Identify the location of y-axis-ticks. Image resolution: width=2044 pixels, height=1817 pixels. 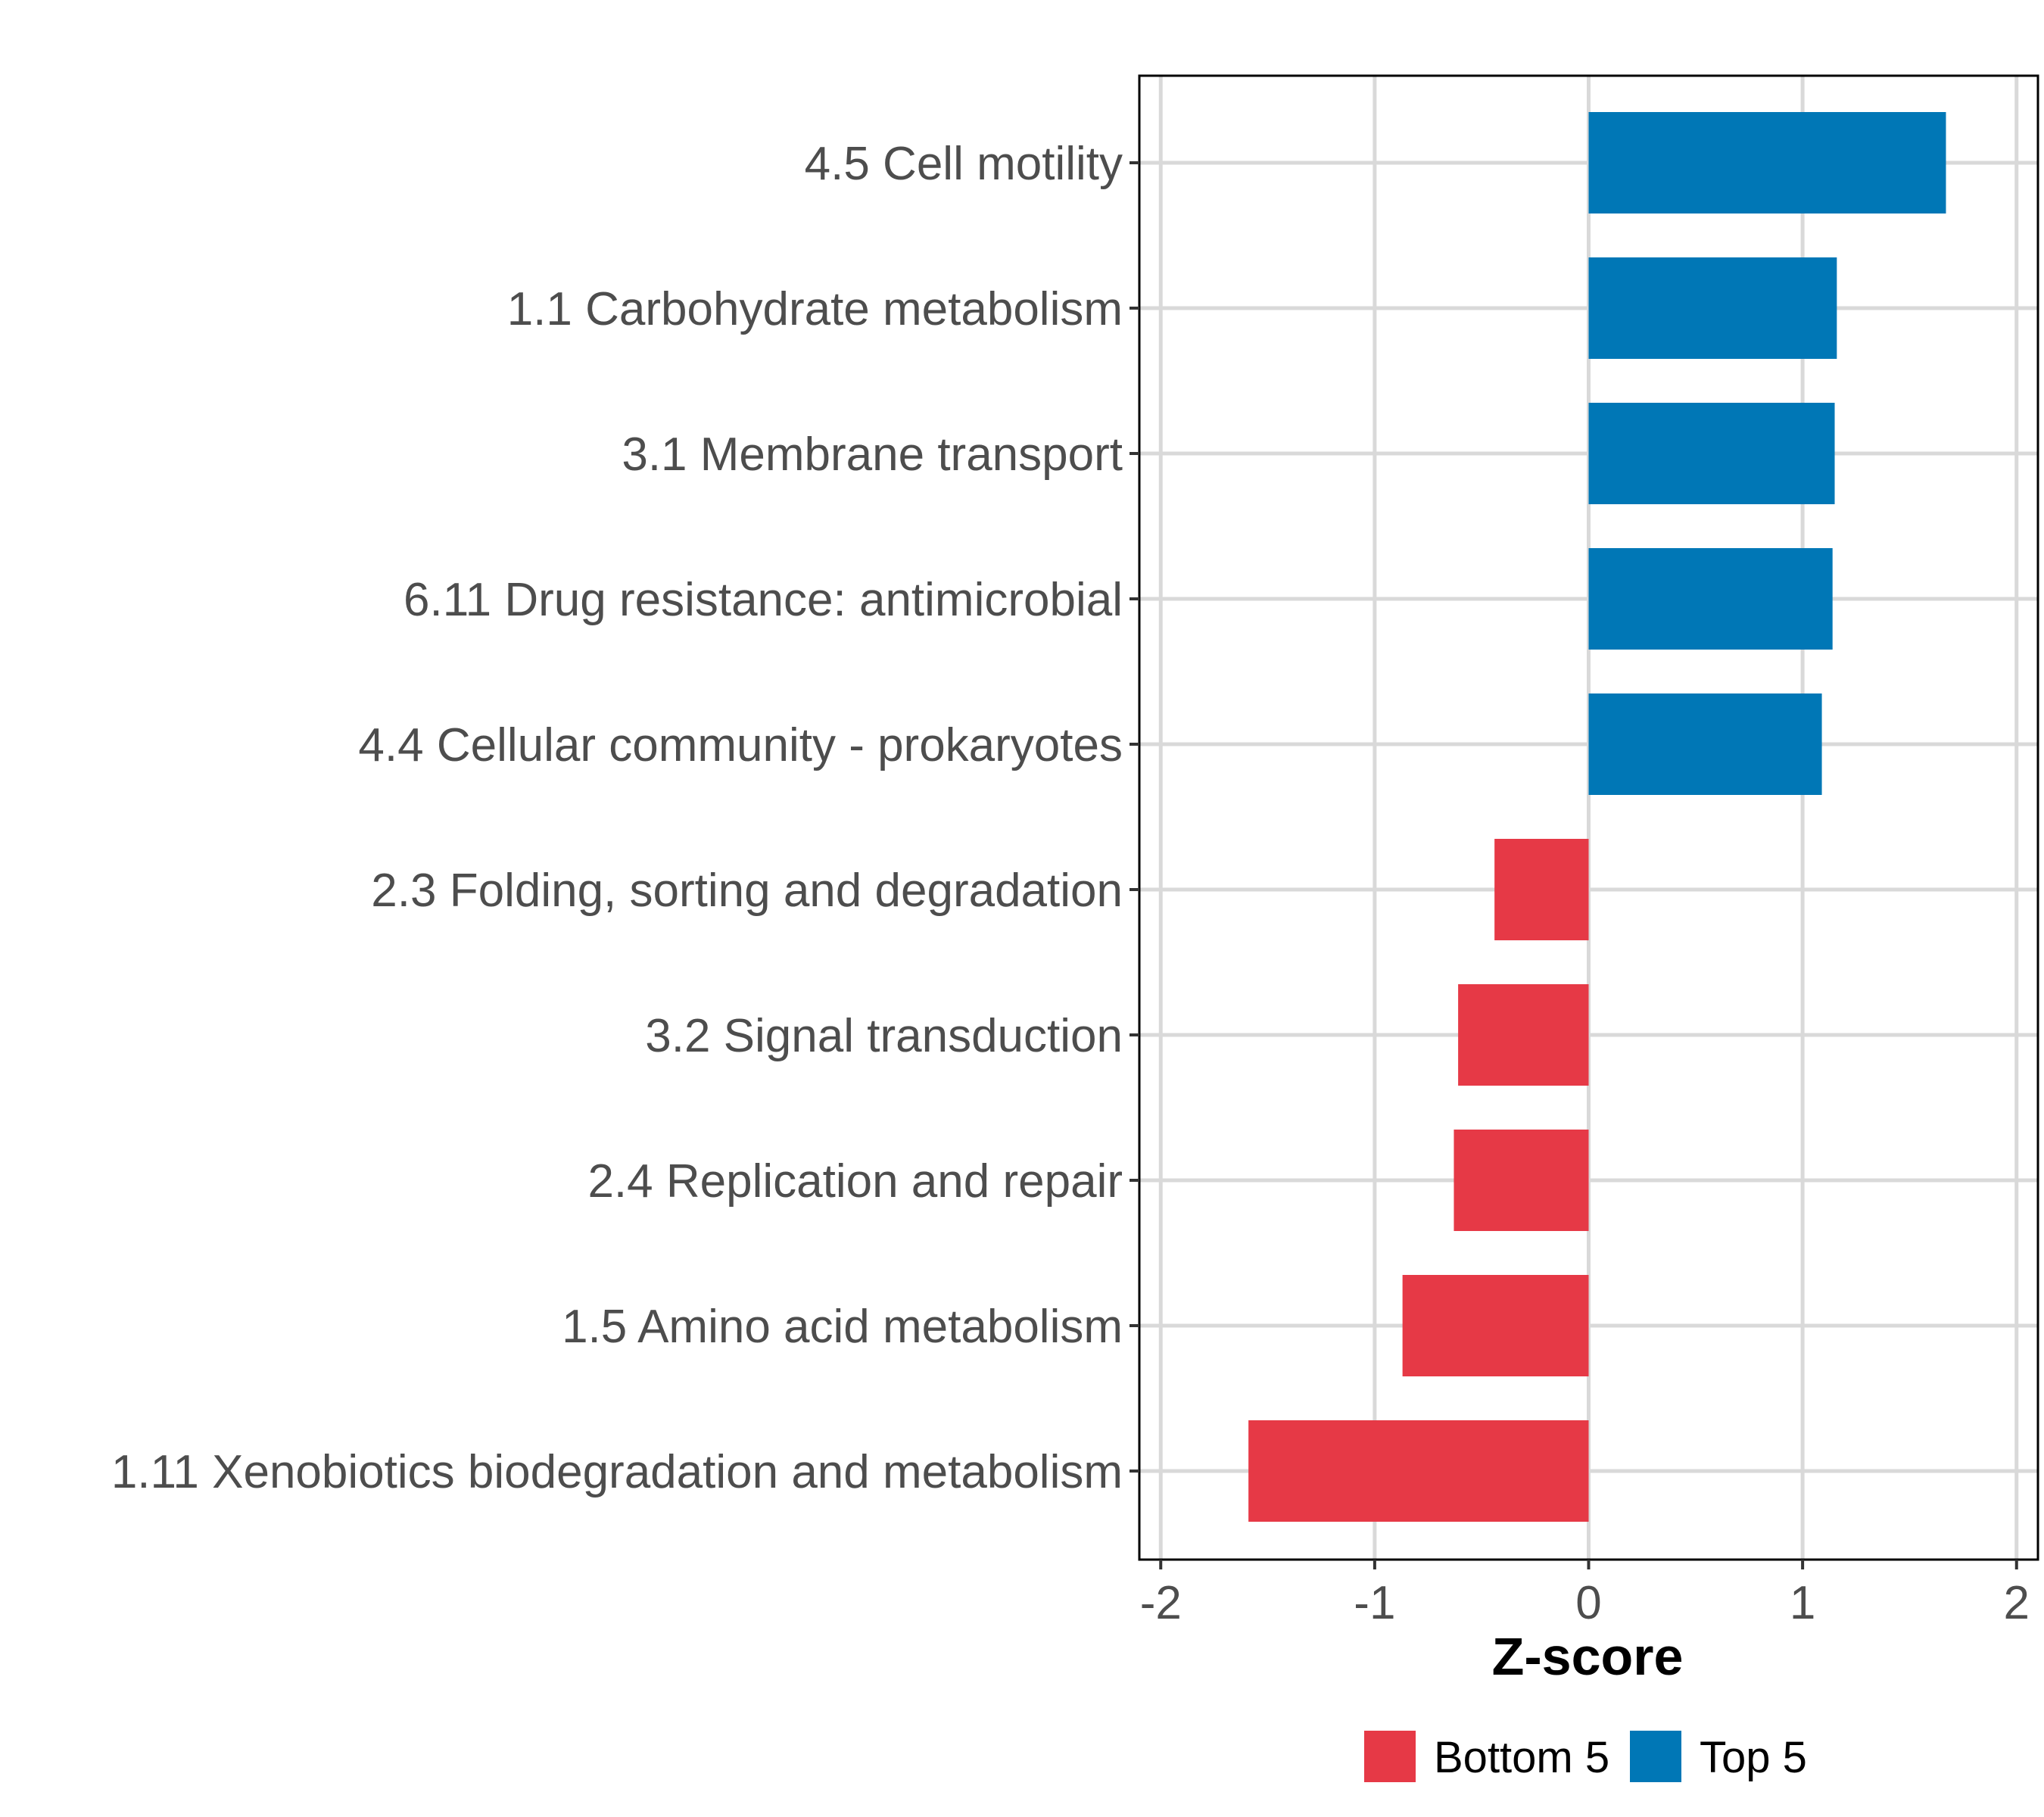
(1134, 817).